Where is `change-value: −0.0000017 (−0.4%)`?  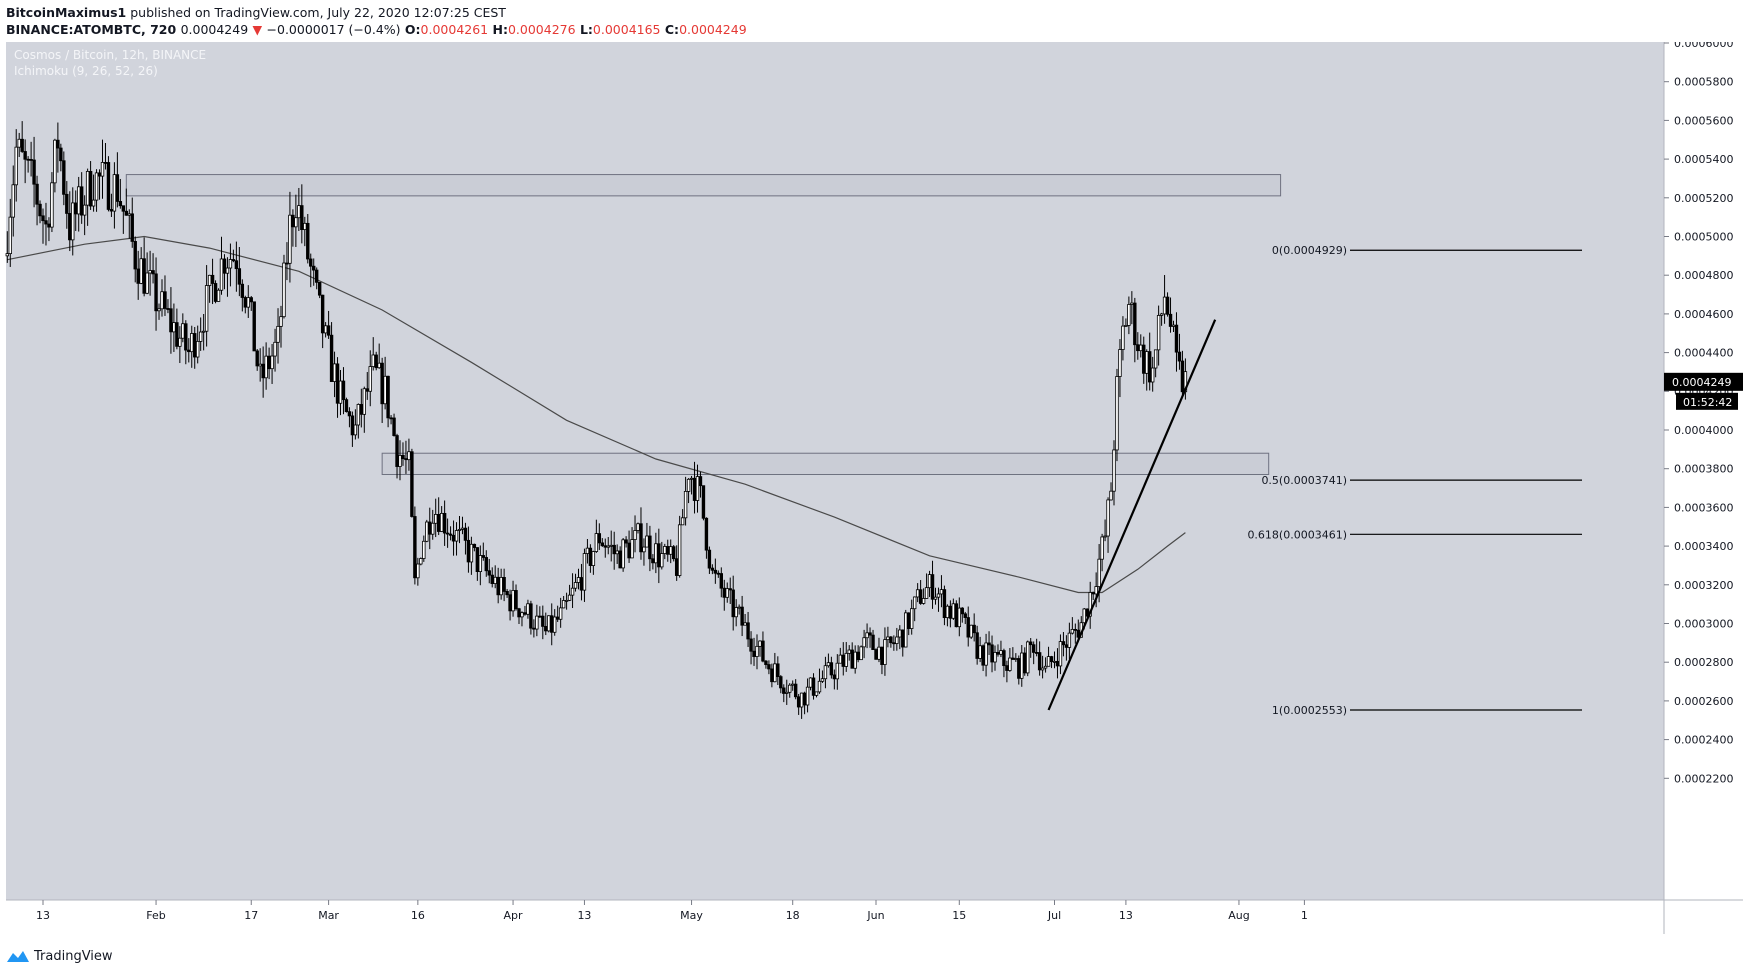 change-value: −0.0000017 (−0.4%) is located at coordinates (333, 29).